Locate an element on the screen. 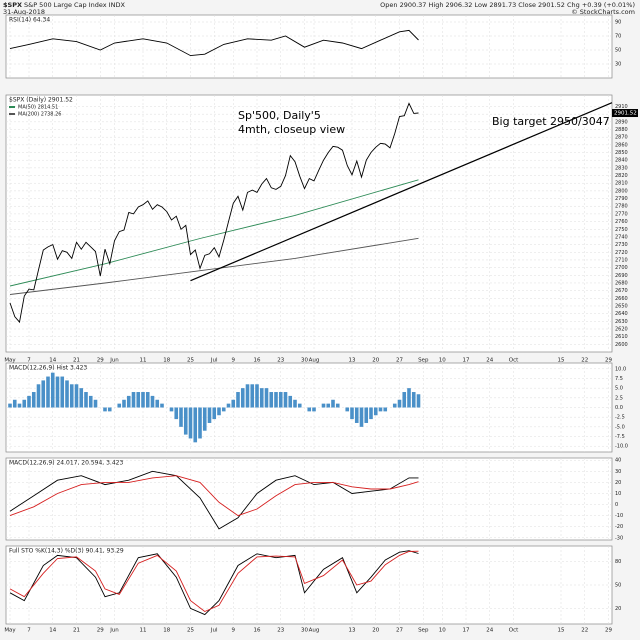  x-tick-label: 17 is located at coordinates (466, 631).